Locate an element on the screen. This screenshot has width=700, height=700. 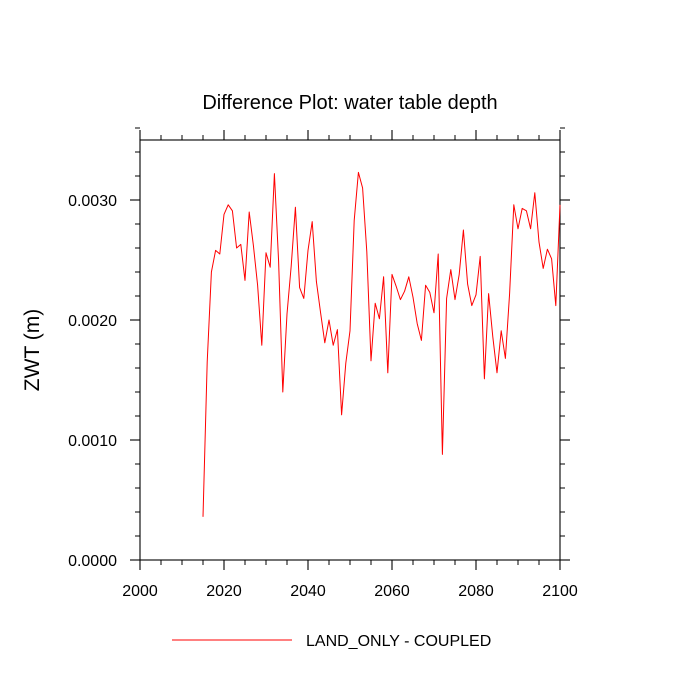
y-axis-label: ZWT (m) is located at coordinates (32, 350).